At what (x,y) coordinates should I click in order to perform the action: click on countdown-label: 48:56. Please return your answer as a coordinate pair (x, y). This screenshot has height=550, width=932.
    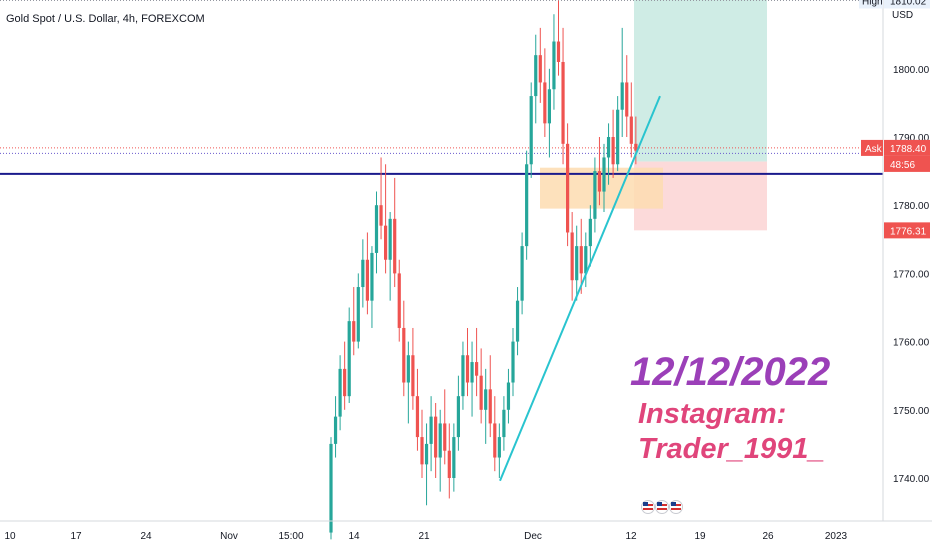
    Looking at the image, I should click on (902, 165).